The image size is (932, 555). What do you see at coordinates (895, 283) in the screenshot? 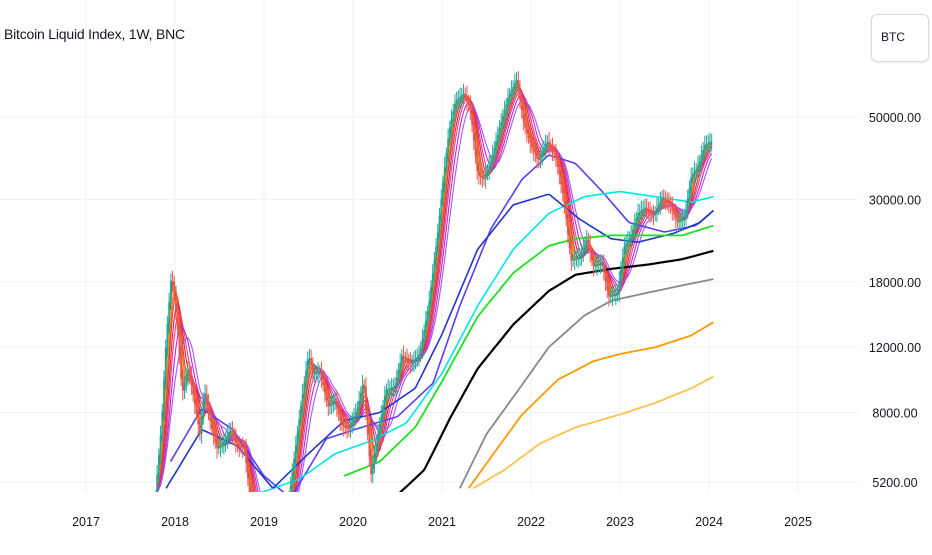
I see `y-tick-label: 18000.00` at bounding box center [895, 283].